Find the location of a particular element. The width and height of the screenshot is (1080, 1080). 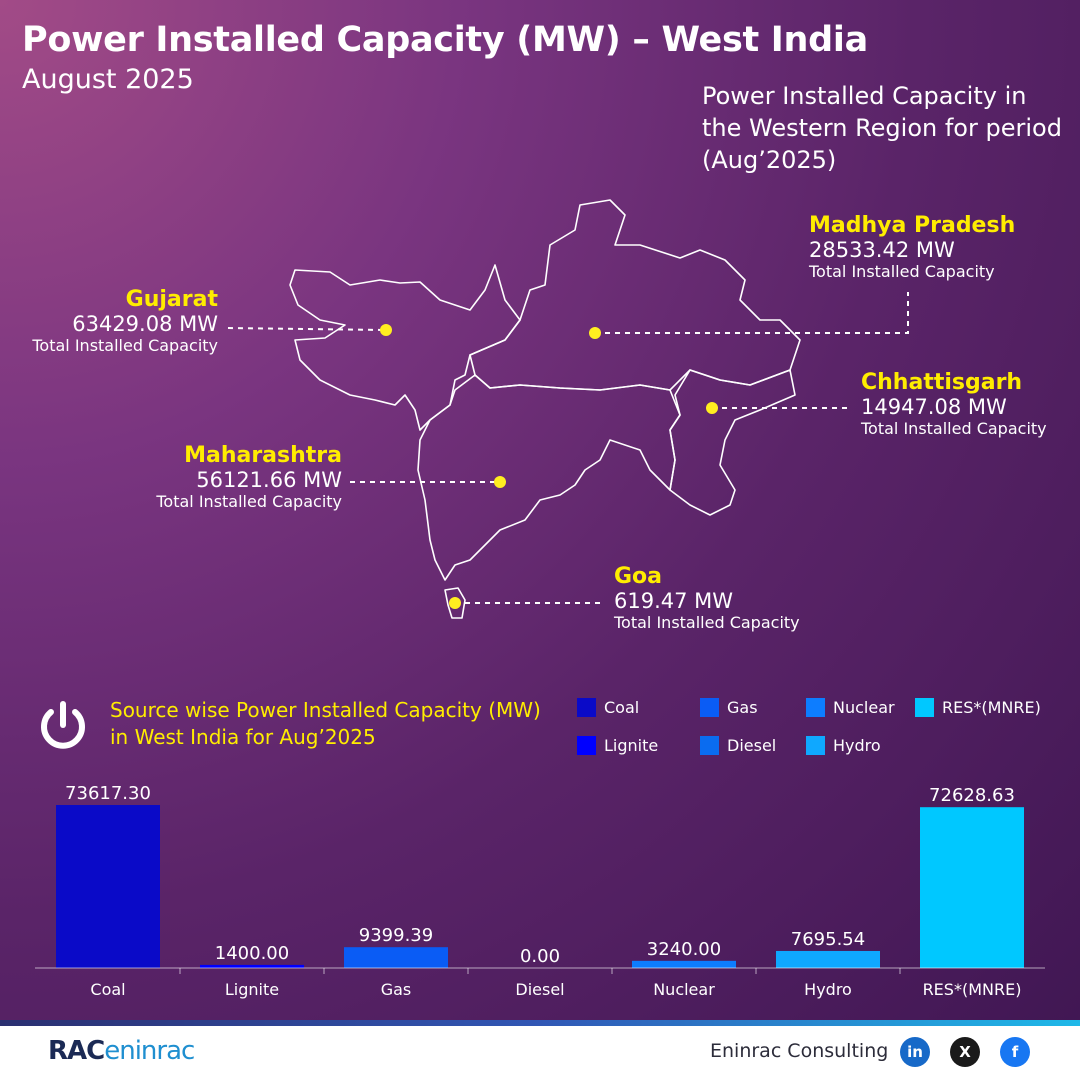

bar-value-label: 3240.00 is located at coordinates (684, 949).